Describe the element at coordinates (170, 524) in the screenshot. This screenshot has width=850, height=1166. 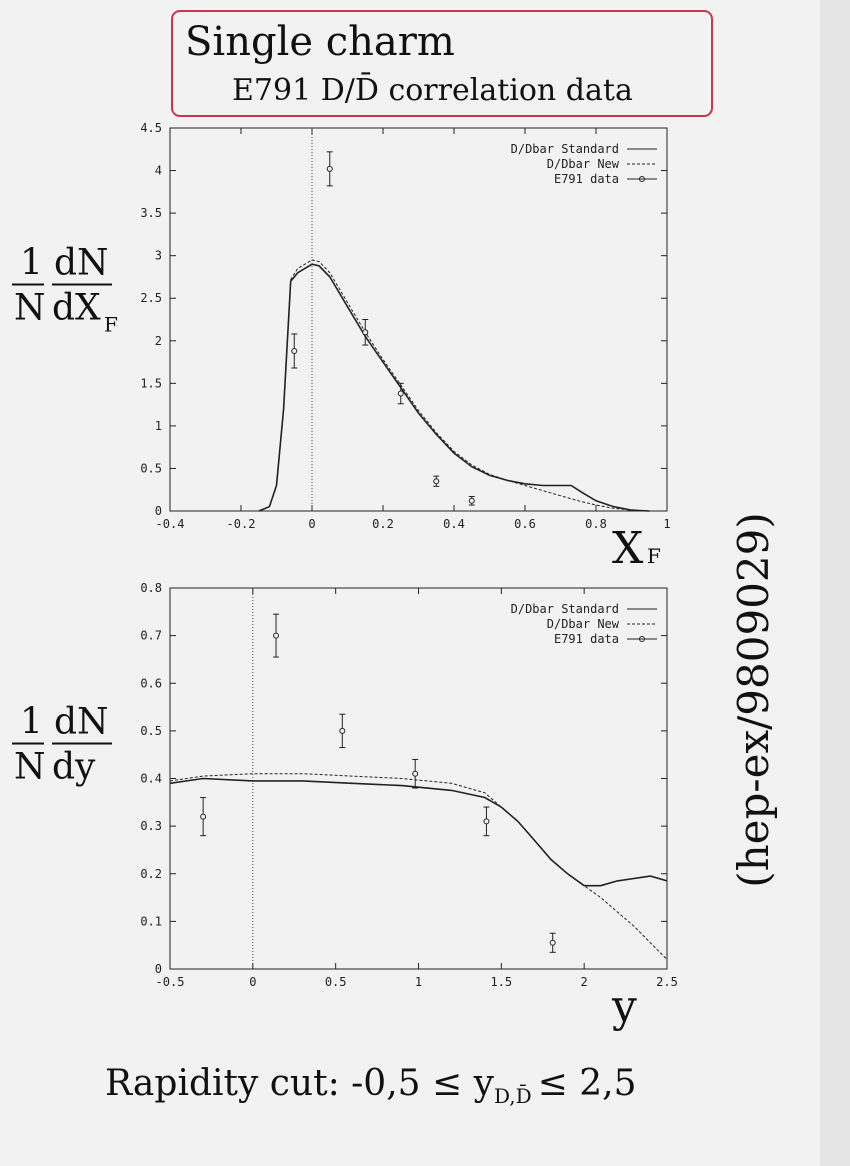
I see `x-tick-label: -0.4` at that location.